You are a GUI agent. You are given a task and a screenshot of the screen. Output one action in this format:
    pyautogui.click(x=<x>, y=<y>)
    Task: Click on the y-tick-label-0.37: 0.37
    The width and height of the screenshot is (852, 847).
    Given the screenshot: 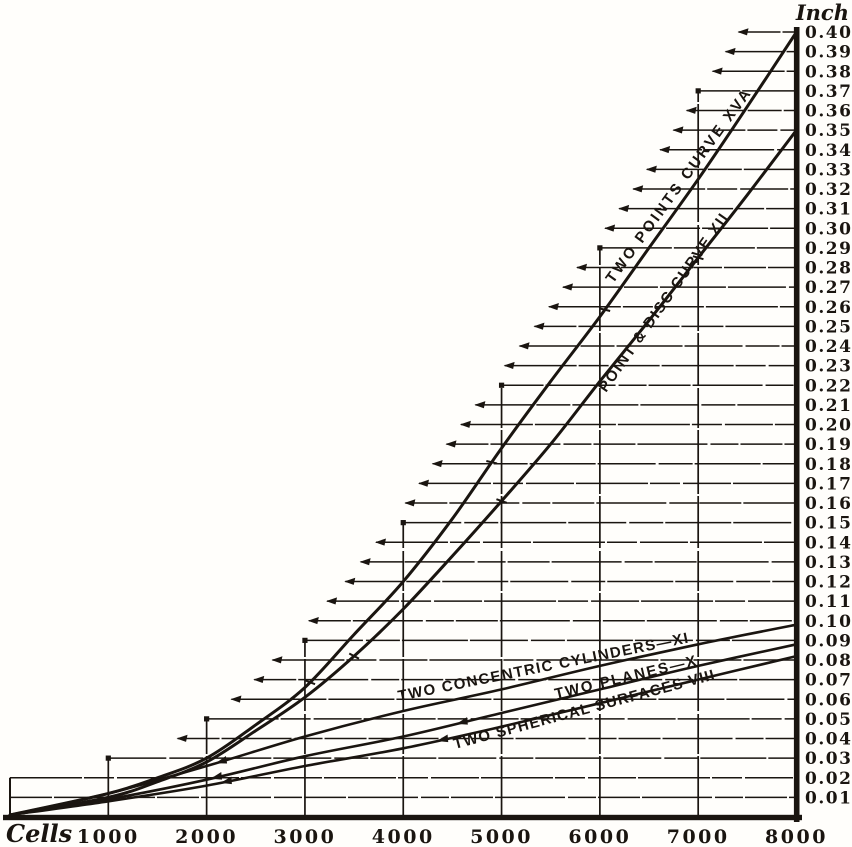 What is the action you would take?
    pyautogui.click(x=828, y=92)
    